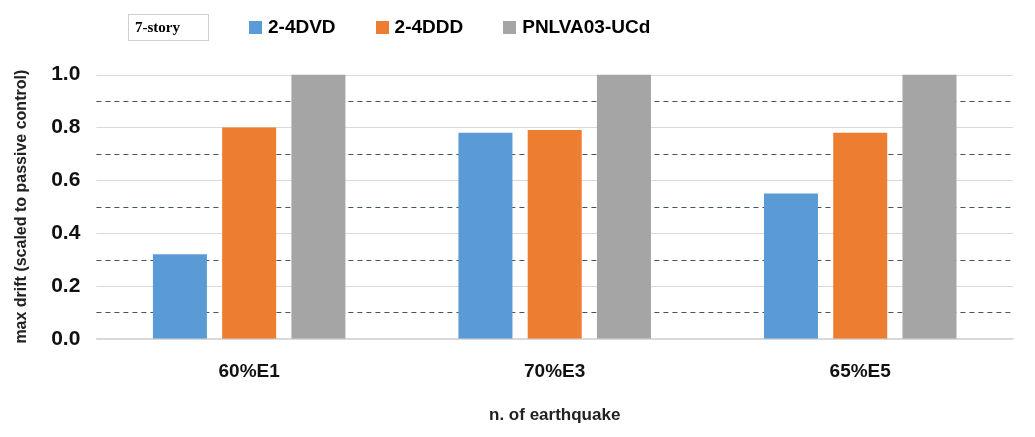  Describe the element at coordinates (66, 284) in the screenshot. I see `y-tick-label: 0.2` at that location.